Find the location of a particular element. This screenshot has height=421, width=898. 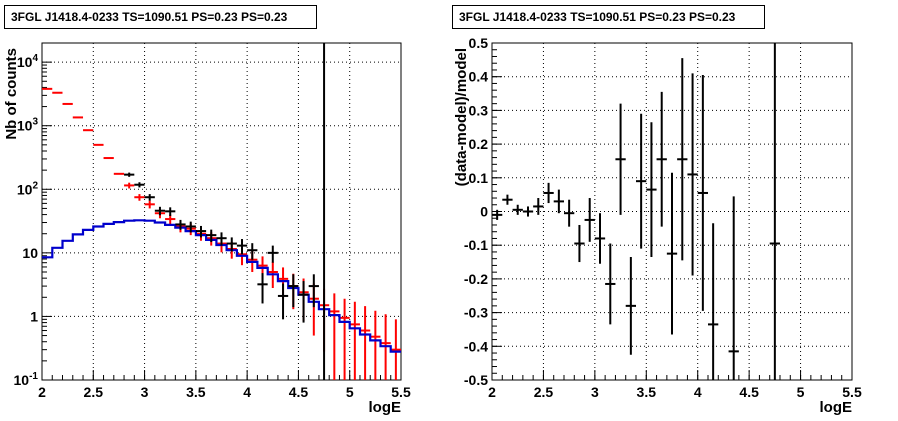

y-tick-label: -0.3 is located at coordinates (476, 313).